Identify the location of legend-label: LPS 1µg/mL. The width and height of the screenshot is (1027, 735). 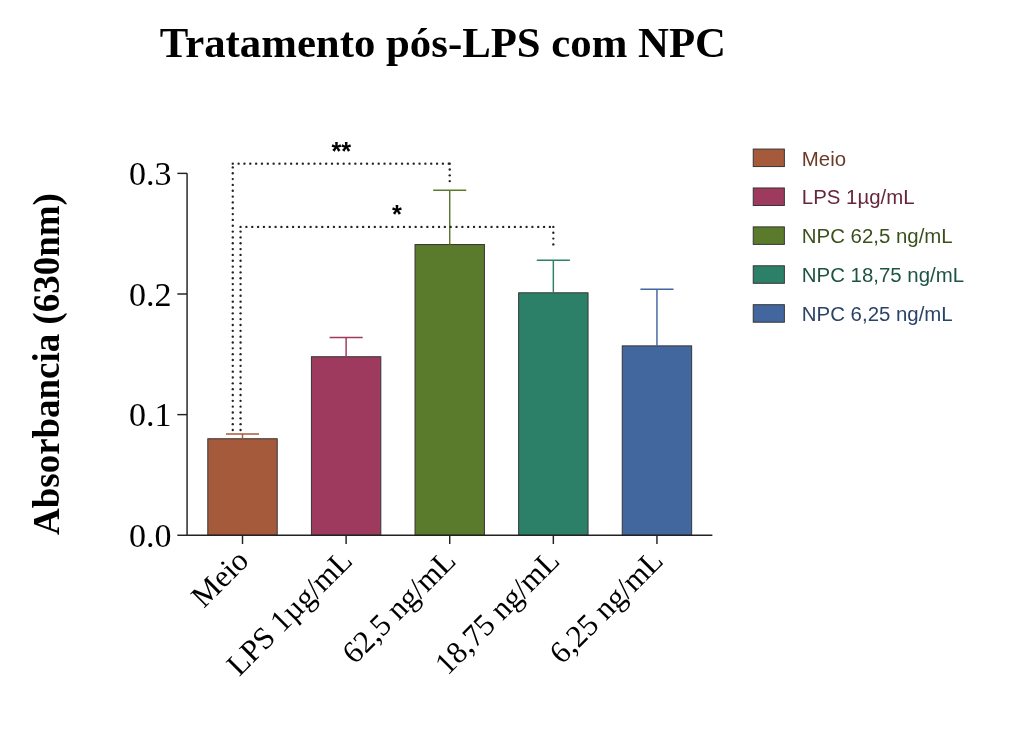
(858, 197).